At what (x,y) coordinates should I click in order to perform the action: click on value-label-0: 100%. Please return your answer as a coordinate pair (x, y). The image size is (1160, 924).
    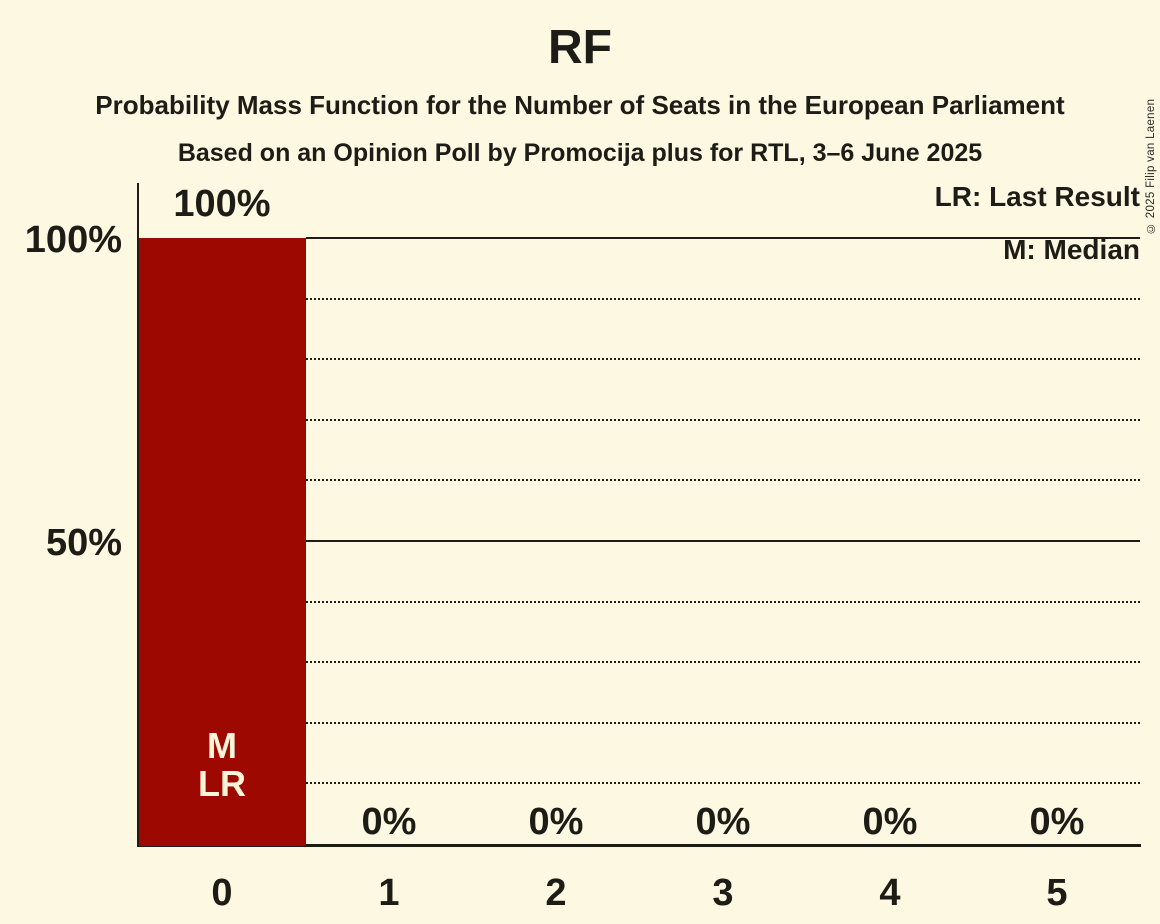
    Looking at the image, I should click on (222, 204).